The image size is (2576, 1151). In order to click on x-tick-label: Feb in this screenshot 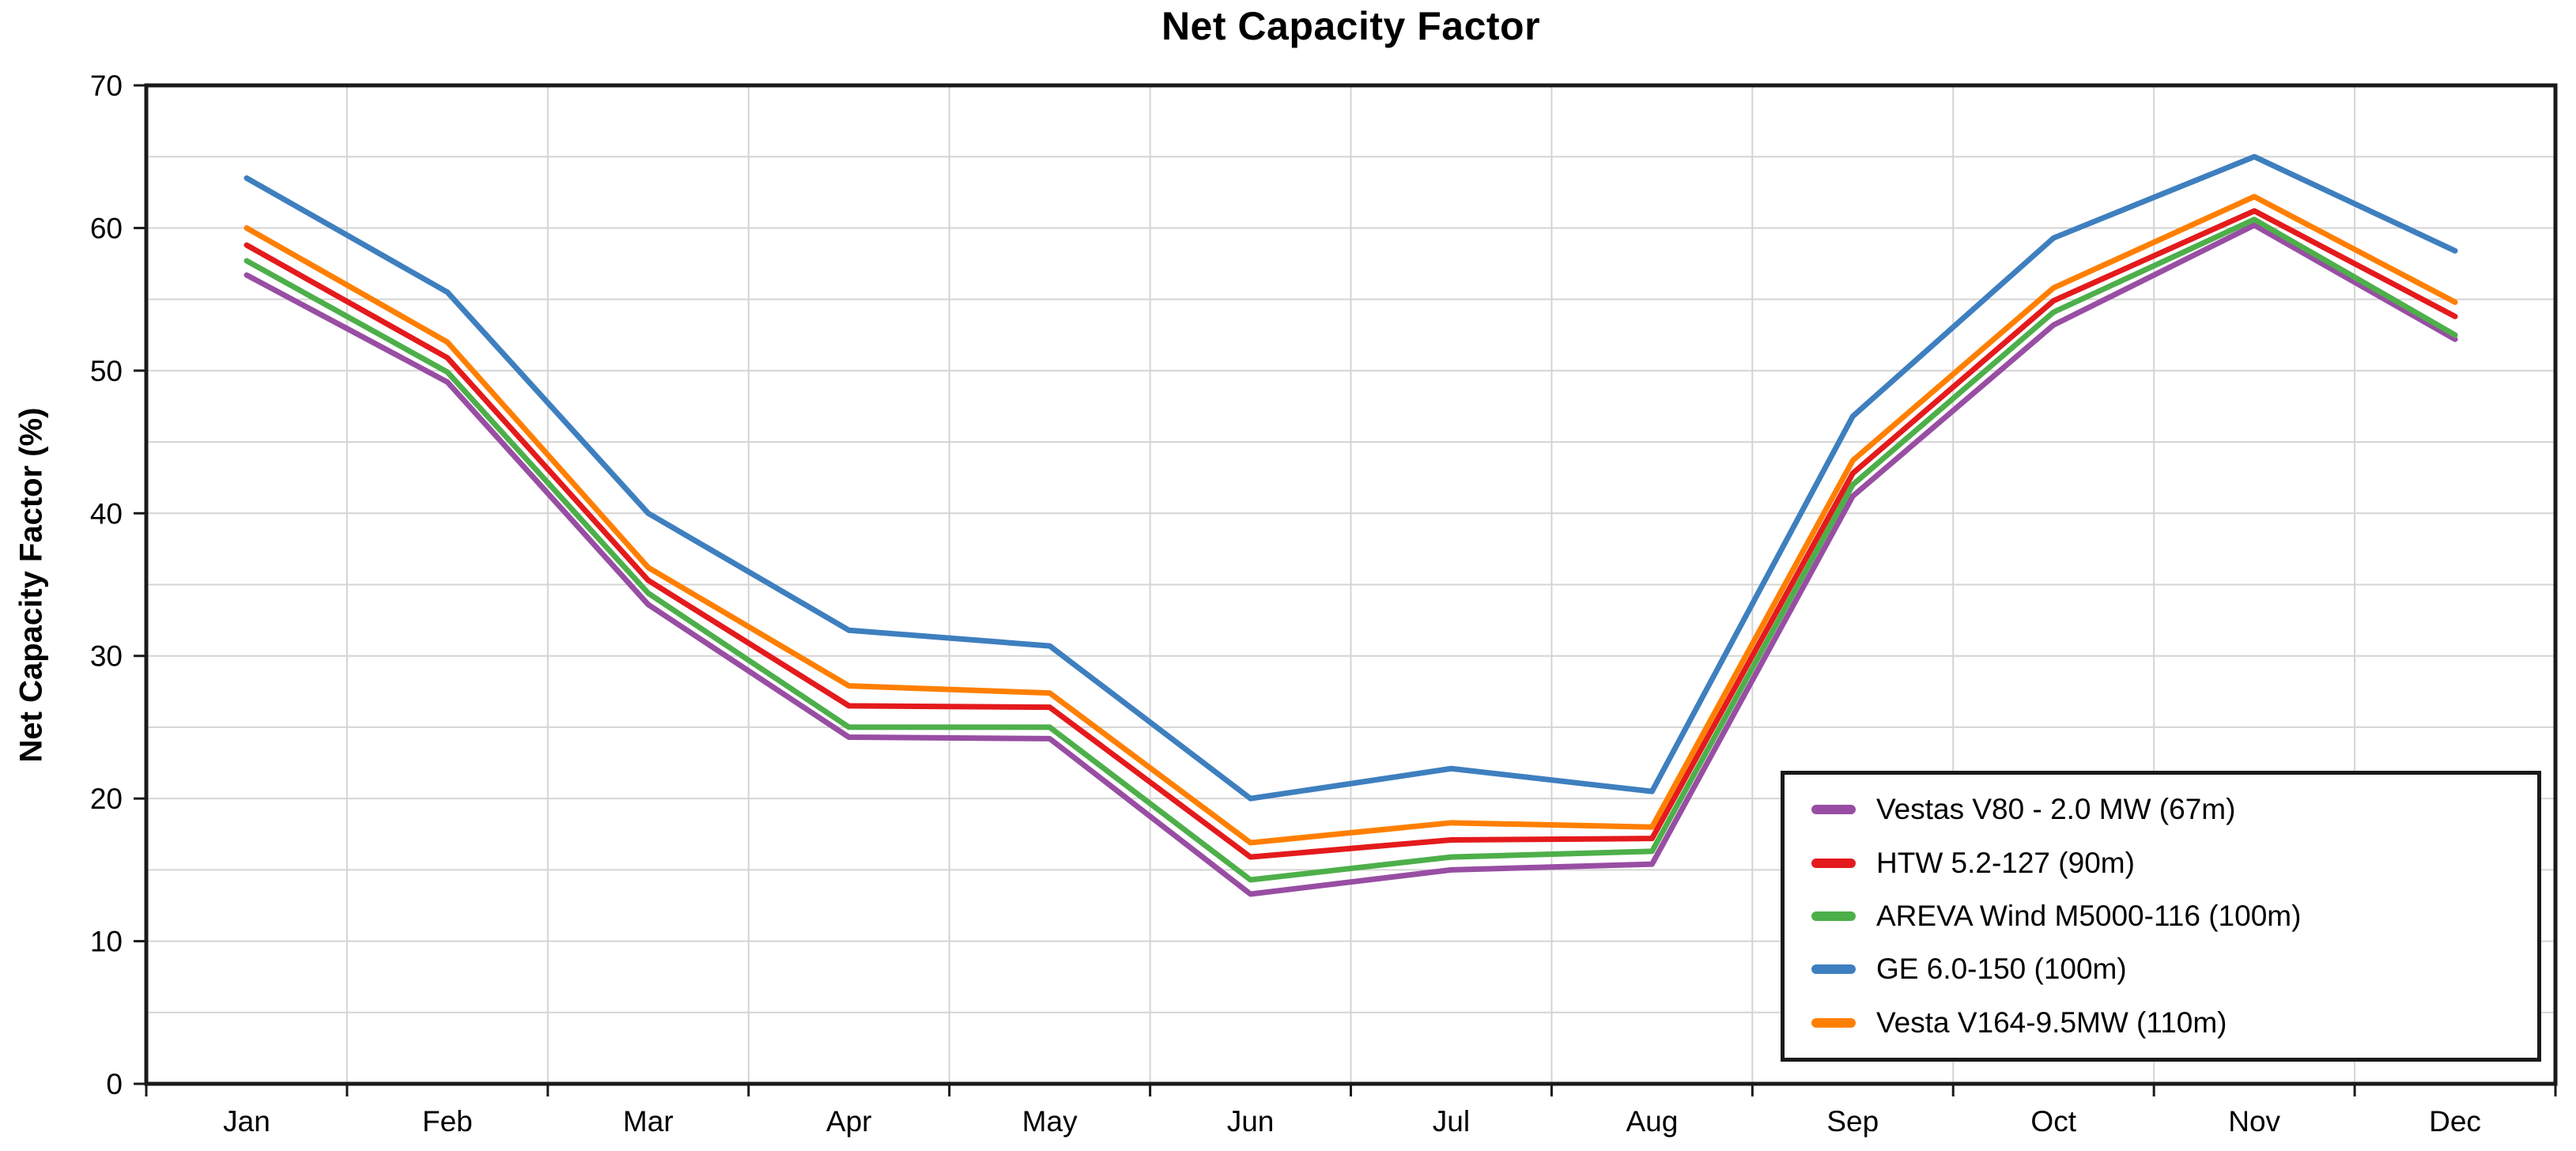, I will do `click(447, 1121)`.